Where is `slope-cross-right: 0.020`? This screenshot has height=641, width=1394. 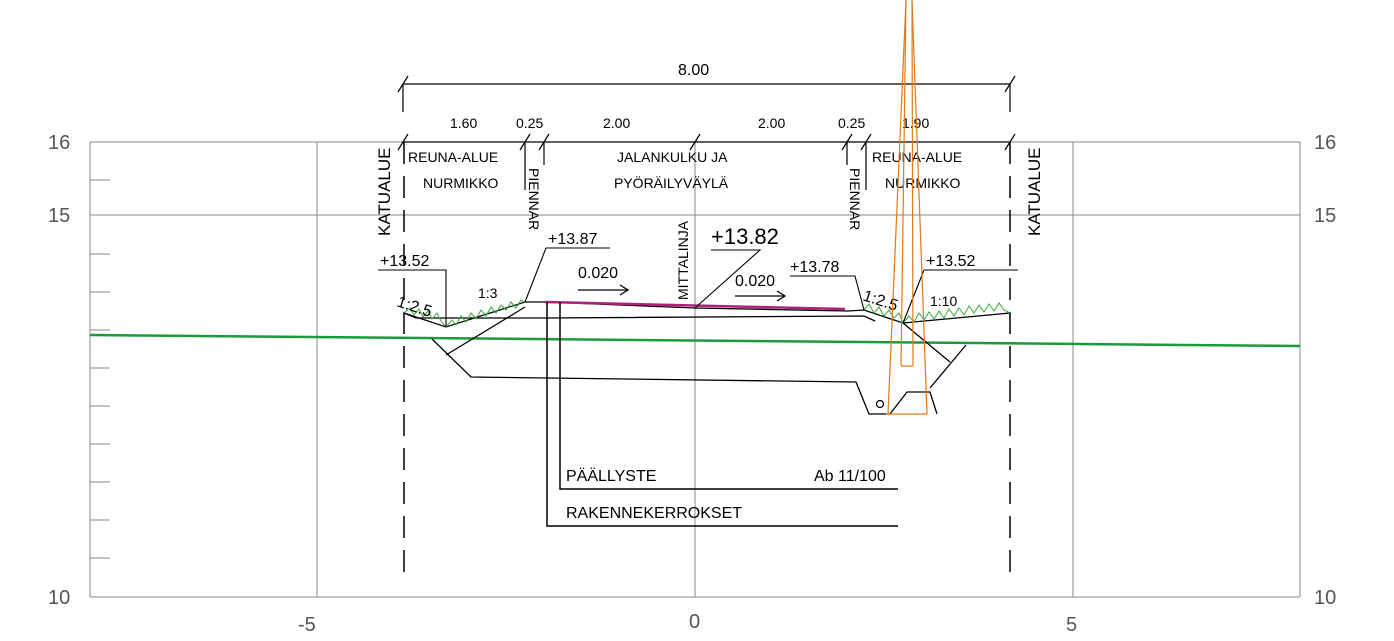 slope-cross-right: 0.020 is located at coordinates (755, 281).